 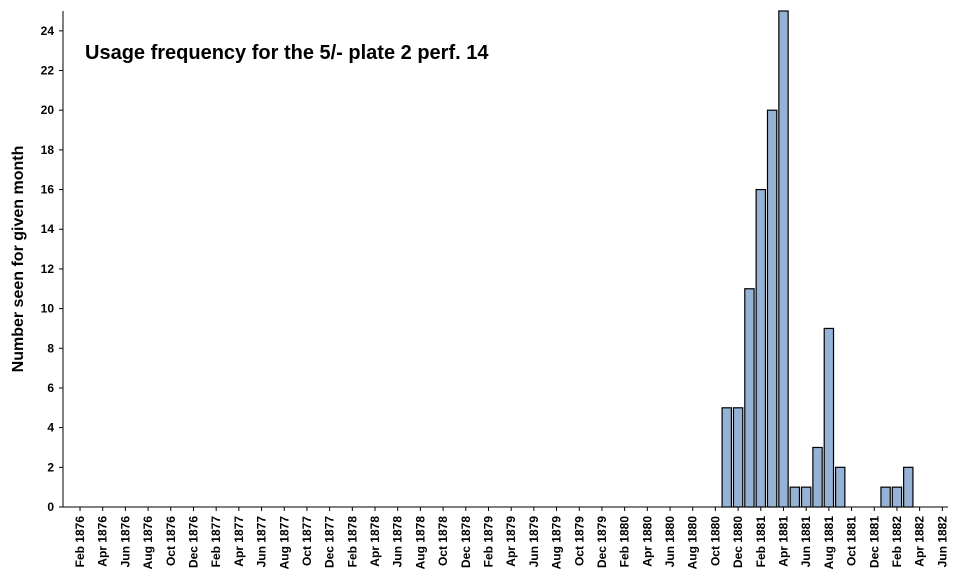 I want to click on y-tick-label: 16, so click(x=48, y=190).